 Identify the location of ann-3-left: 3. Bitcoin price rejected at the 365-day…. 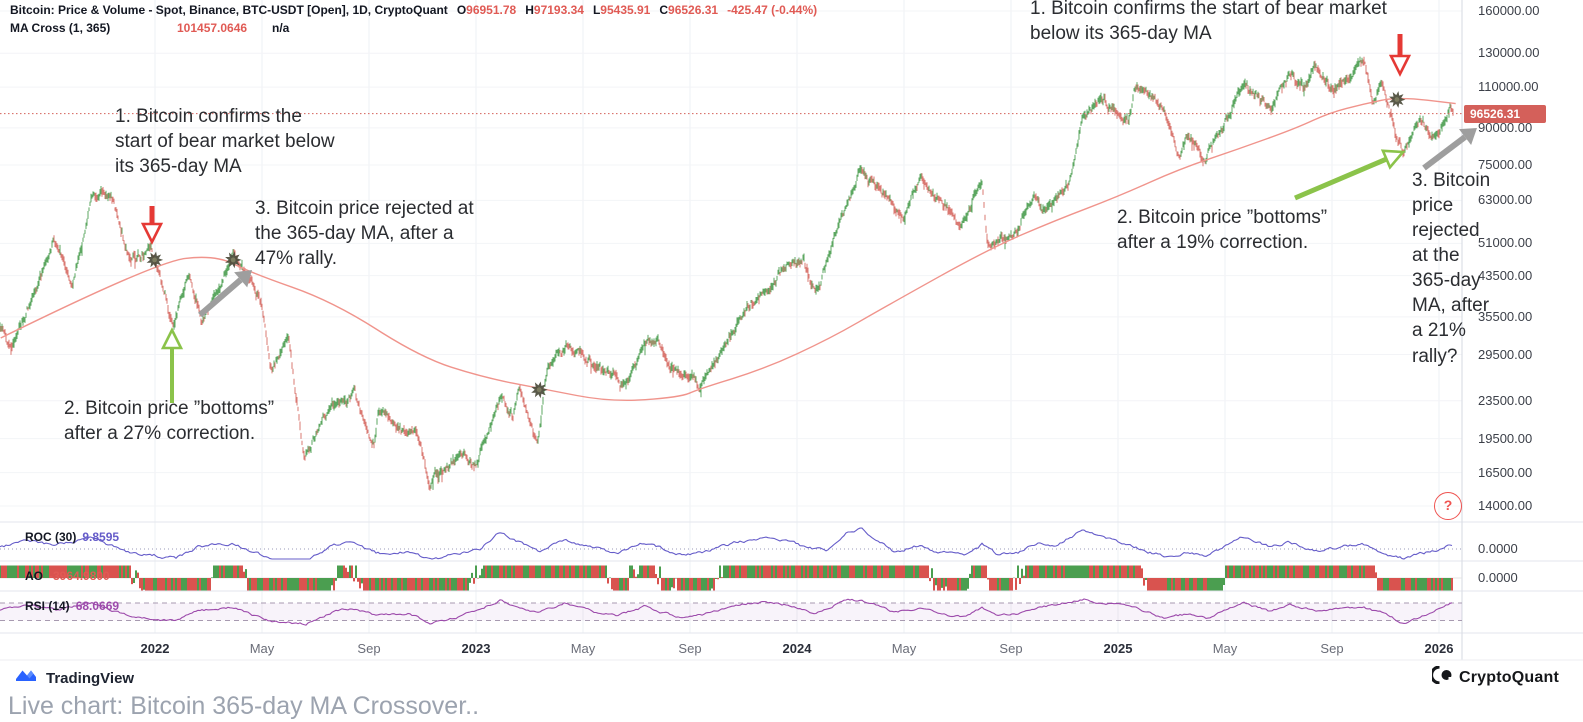
(364, 234).